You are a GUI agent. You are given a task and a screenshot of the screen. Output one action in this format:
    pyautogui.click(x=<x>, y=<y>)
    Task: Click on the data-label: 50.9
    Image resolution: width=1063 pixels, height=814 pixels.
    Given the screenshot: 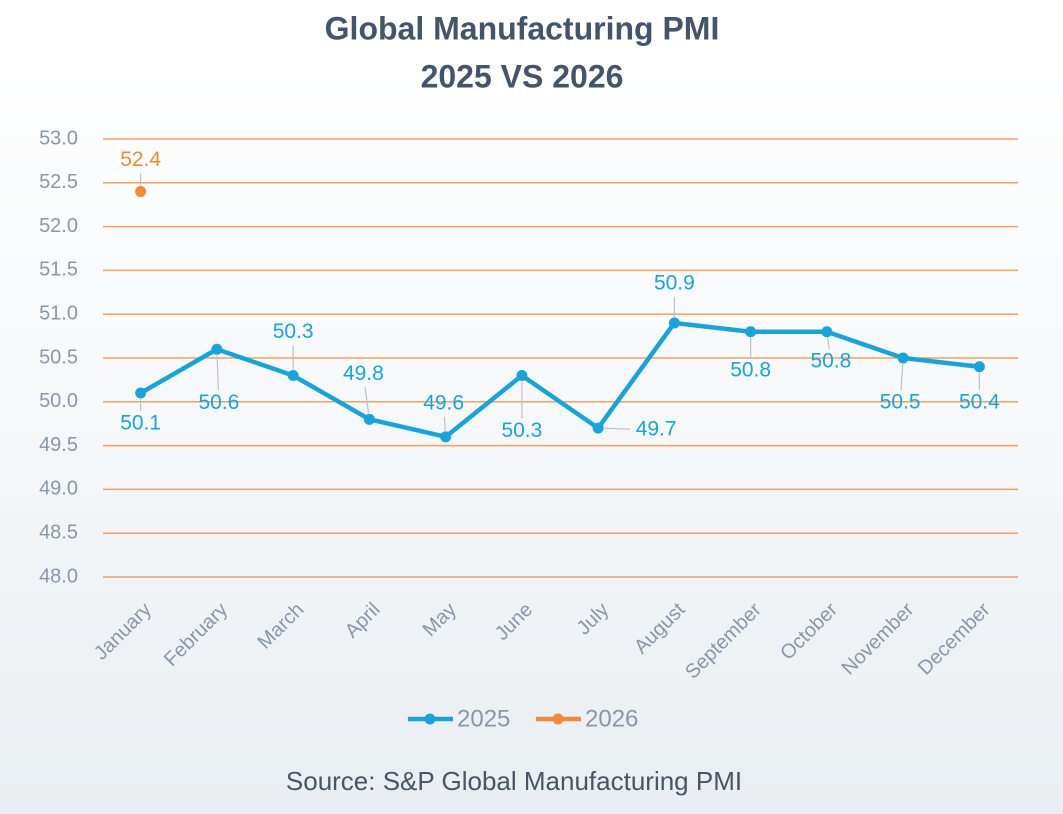 What is the action you would take?
    pyautogui.click(x=674, y=283)
    